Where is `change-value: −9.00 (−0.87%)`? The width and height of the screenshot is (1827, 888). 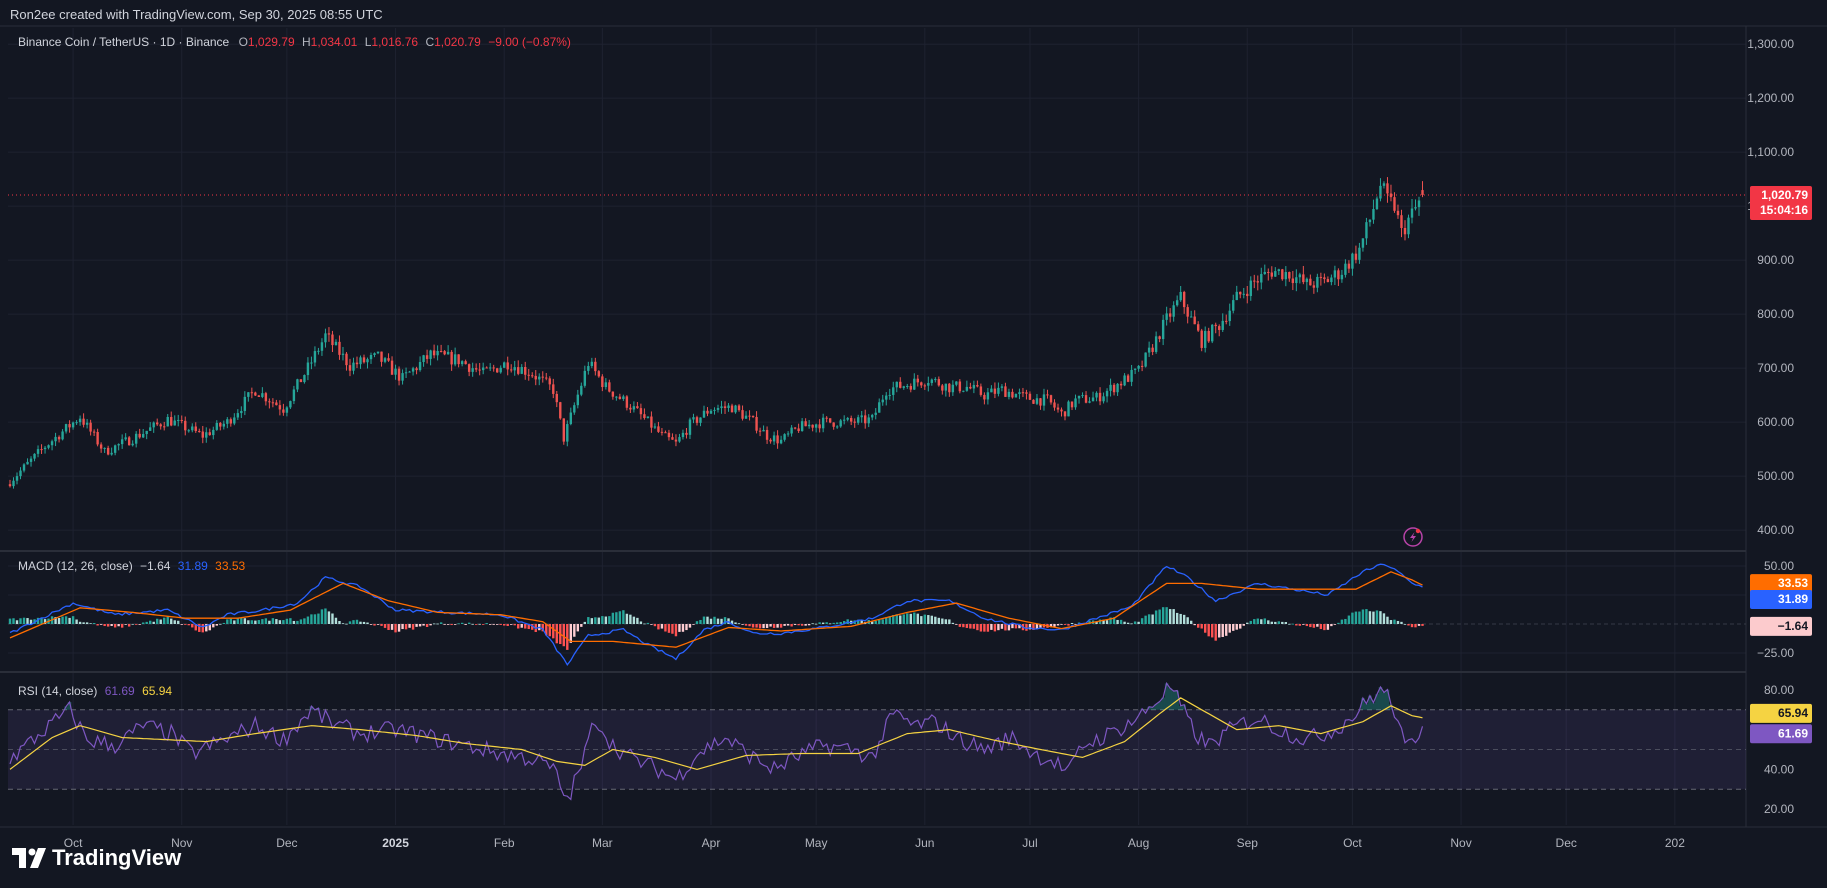 change-value: −9.00 (−0.87%) is located at coordinates (529, 42).